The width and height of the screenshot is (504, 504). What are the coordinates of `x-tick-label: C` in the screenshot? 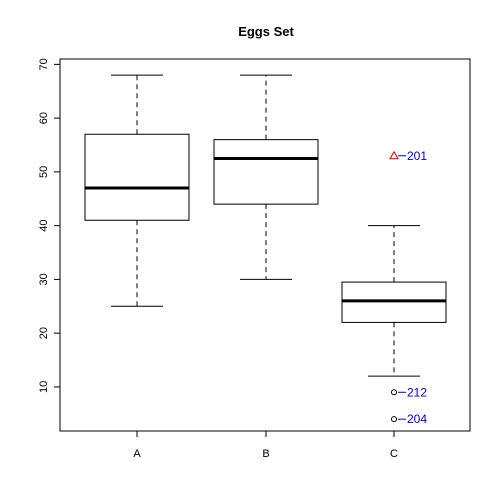 It's located at (394, 454).